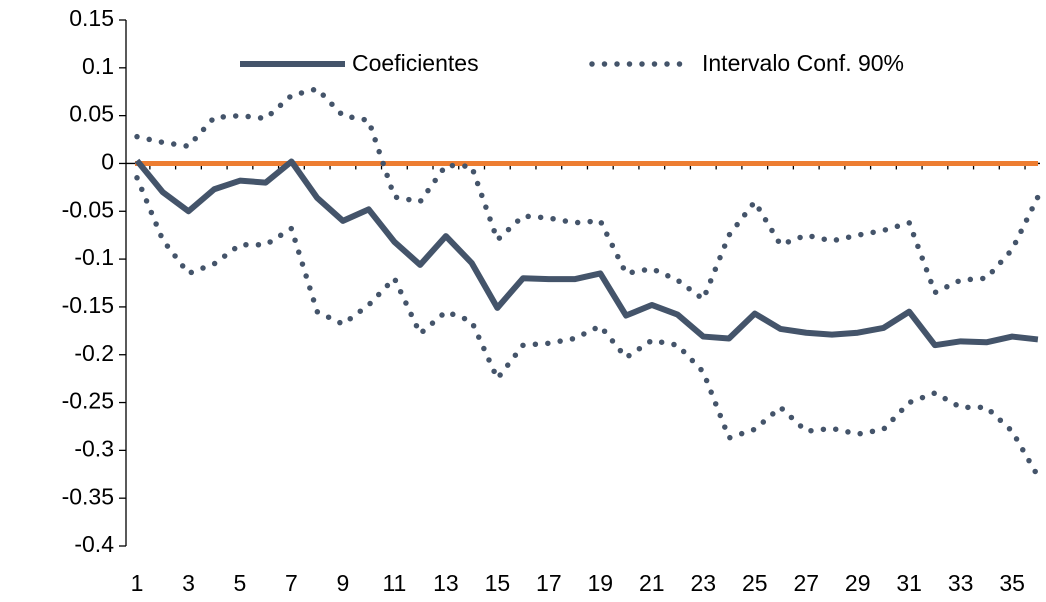 Image resolution: width=1046 pixels, height=602 pixels. Describe the element at coordinates (88, 209) in the screenshot. I see `y-tick-label: -0.05` at that location.